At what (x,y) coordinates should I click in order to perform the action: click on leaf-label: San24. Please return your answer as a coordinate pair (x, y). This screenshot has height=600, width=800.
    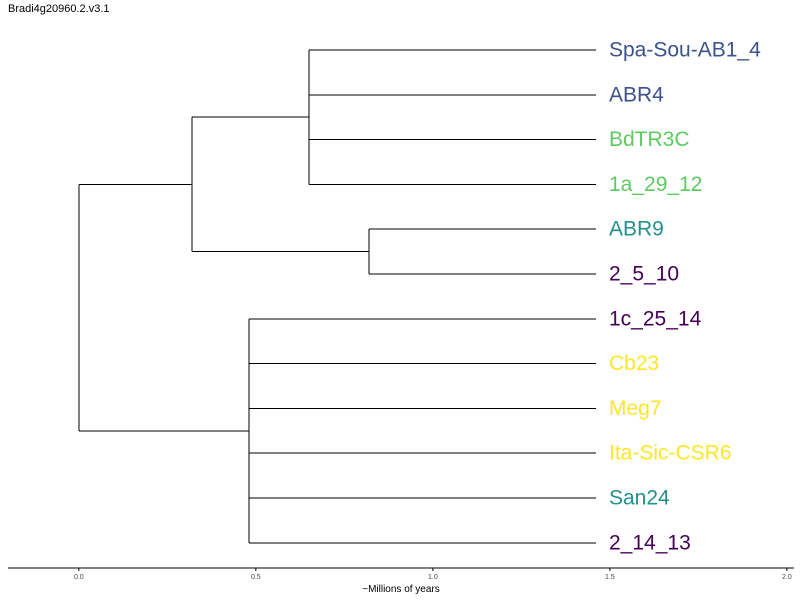
    Looking at the image, I should click on (639, 498).